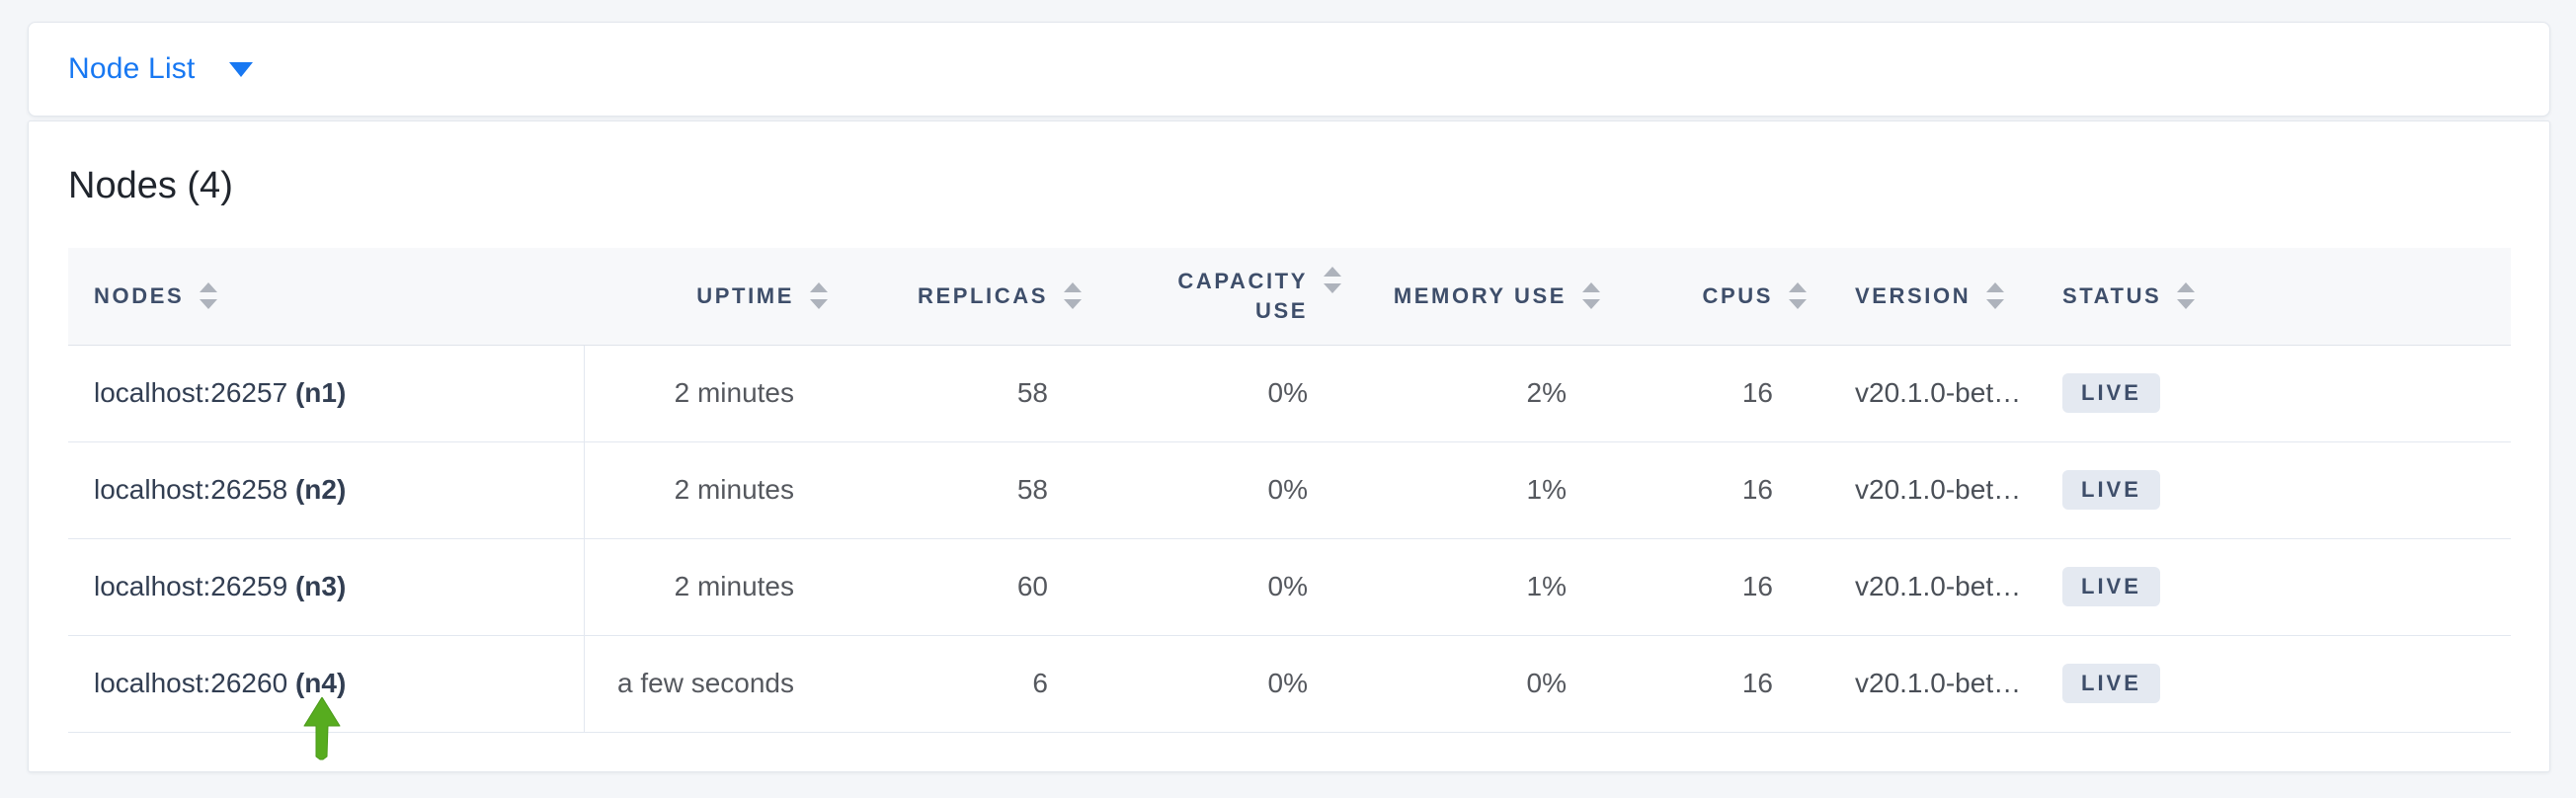 Image resolution: width=2576 pixels, height=798 pixels. I want to click on replicas-cell: 60, so click(962, 587).